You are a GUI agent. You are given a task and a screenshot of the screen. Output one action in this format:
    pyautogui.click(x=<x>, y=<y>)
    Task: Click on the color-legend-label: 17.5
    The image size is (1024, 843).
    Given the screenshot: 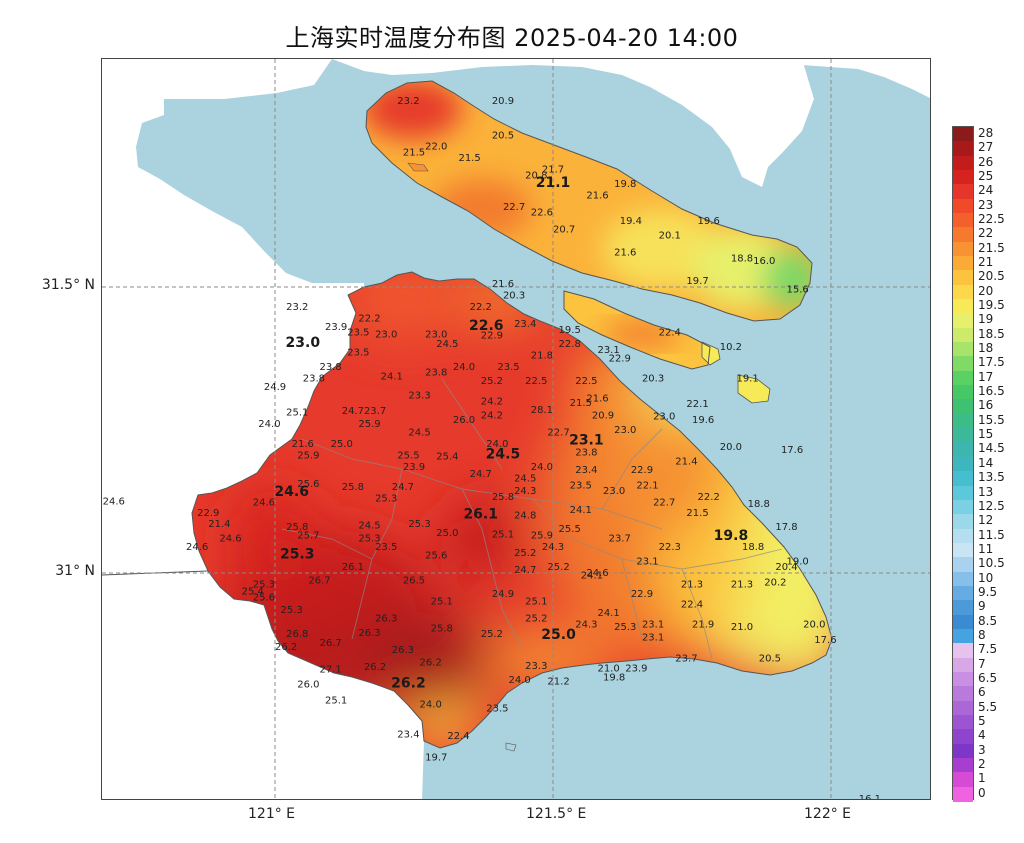 What is the action you would take?
    pyautogui.click(x=991, y=362)
    